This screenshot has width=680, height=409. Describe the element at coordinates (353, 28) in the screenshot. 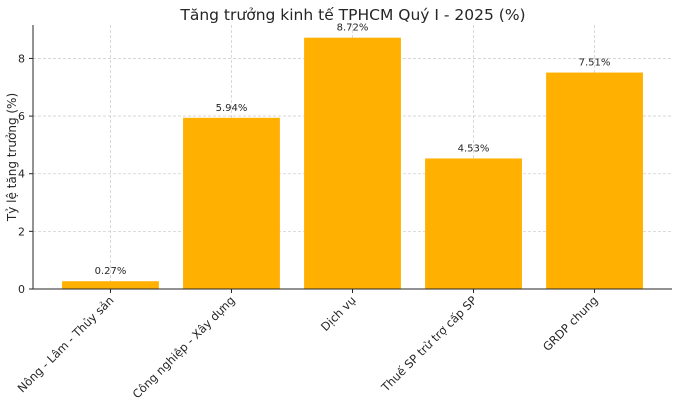

I see `data-label: 8.72%` at that location.